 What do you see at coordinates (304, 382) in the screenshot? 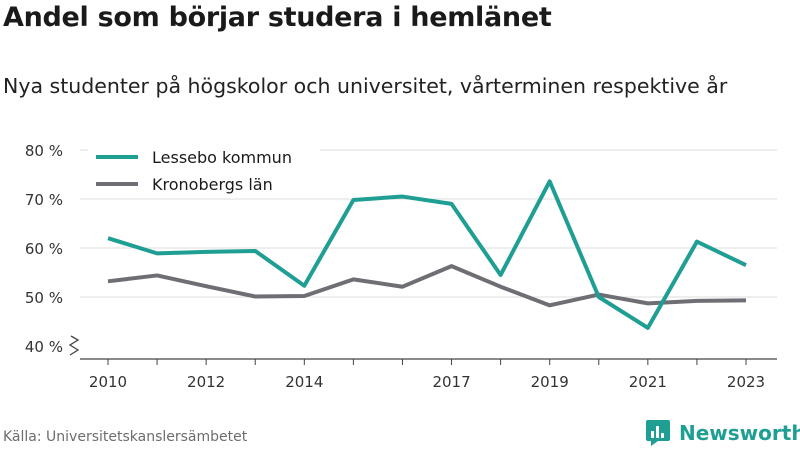
I see `x-tick-label: 2014` at bounding box center [304, 382].